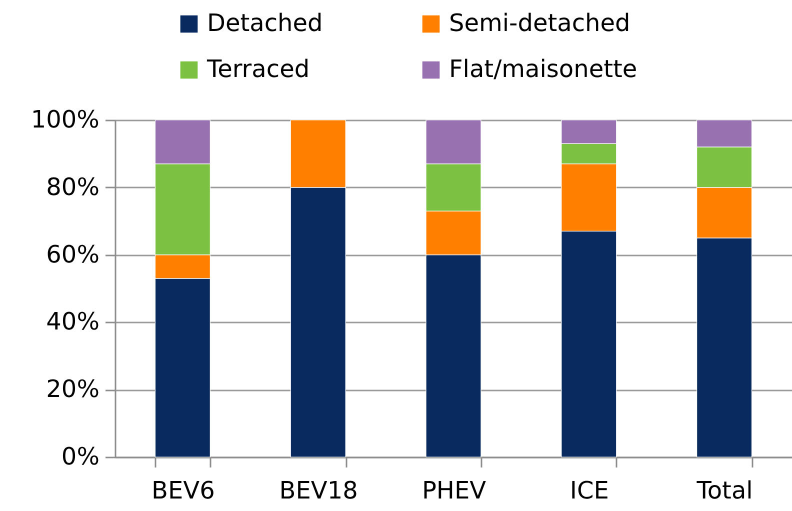 Image resolution: width=792 pixels, height=511 pixels. What do you see at coordinates (73, 254) in the screenshot?
I see `y-tick-label: 60%` at bounding box center [73, 254].